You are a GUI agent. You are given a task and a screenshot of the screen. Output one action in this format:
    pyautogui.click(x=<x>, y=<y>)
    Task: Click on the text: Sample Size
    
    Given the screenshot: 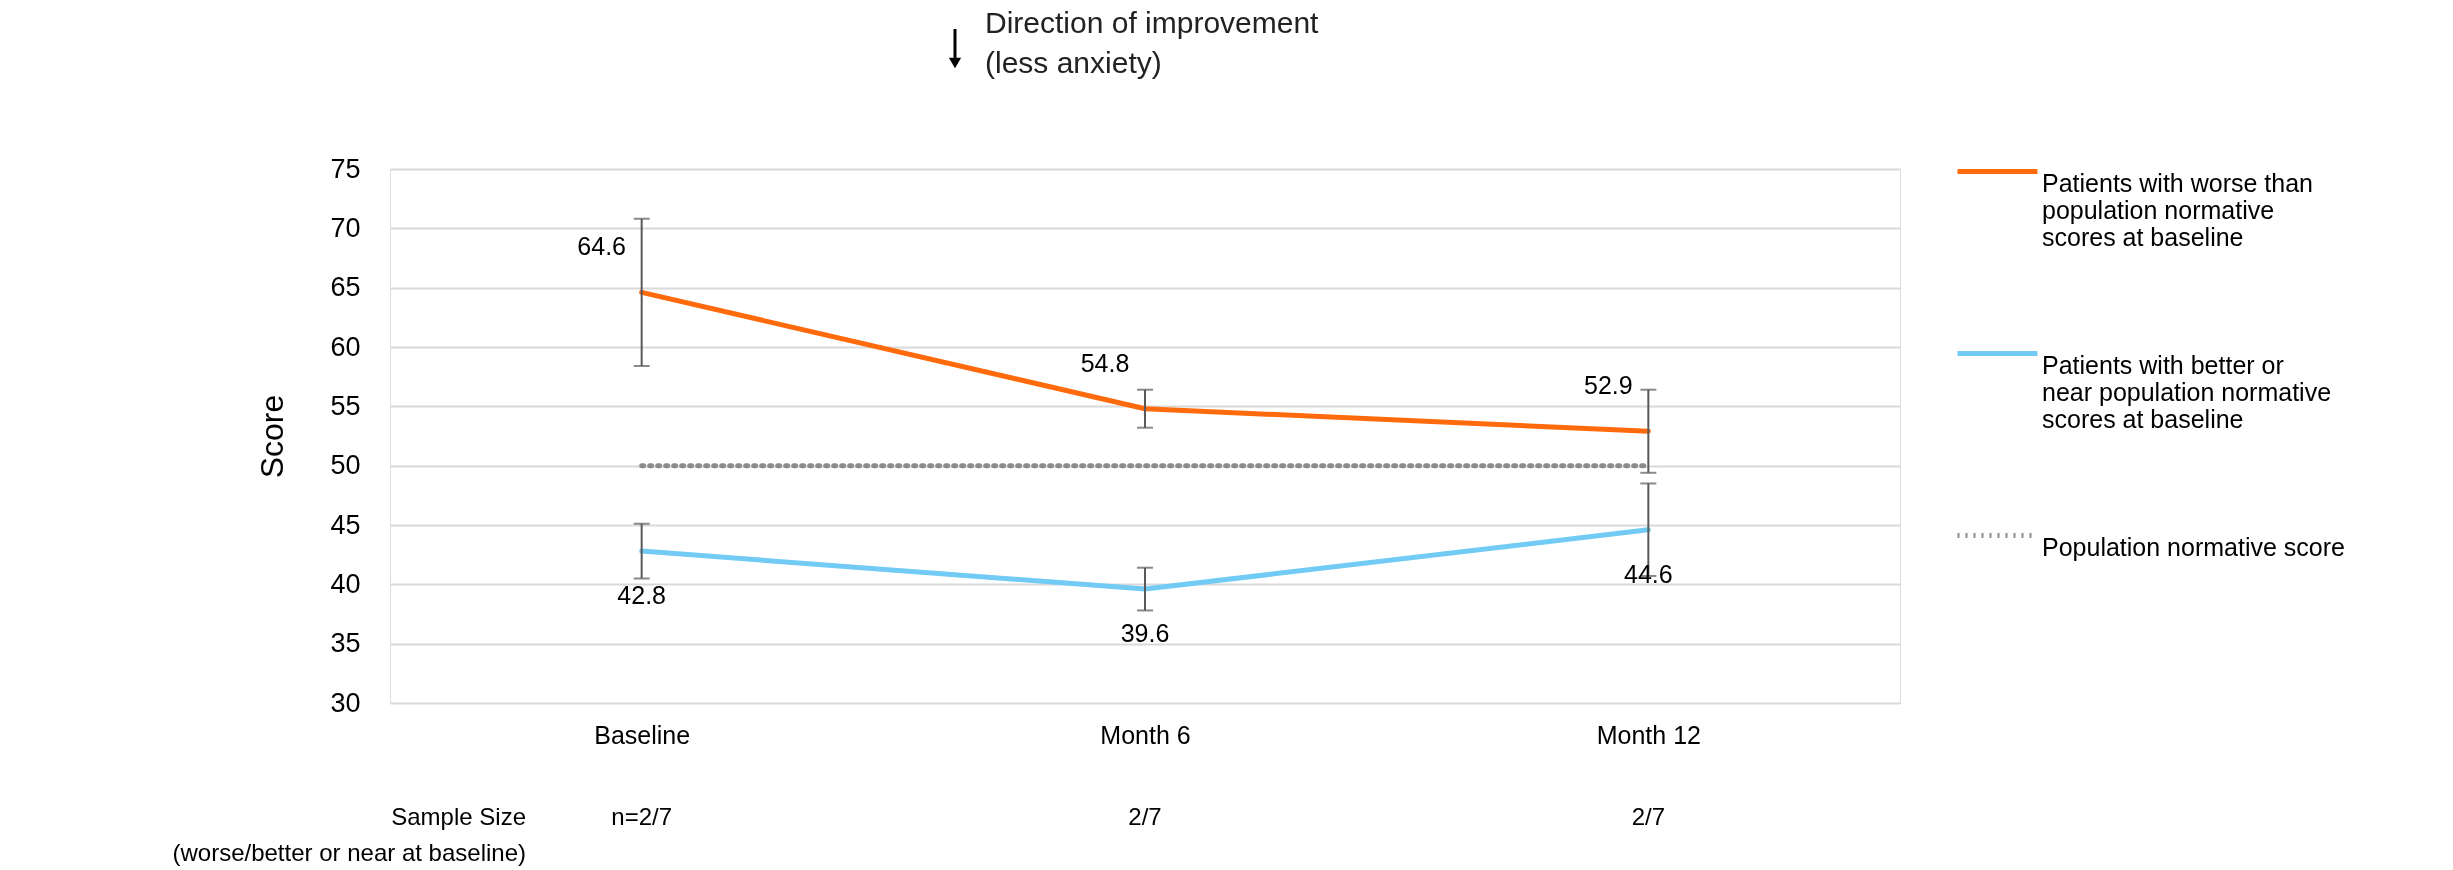 What is the action you would take?
    pyautogui.click(x=458, y=816)
    